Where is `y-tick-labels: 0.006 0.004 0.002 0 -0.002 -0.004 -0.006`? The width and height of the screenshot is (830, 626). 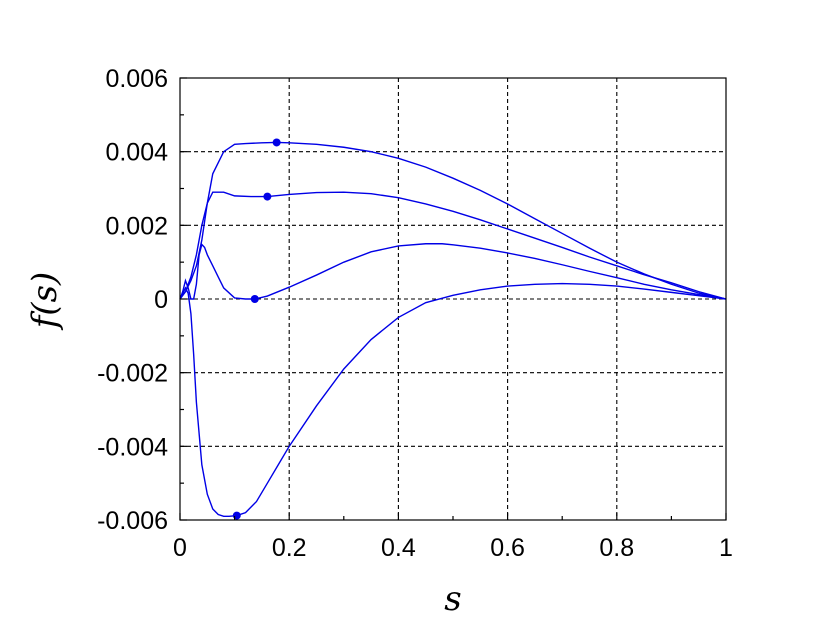 y-tick-labels: 0.006 0.004 0.002 0 -0.002 -0.004 -0.006 is located at coordinates (132, 300).